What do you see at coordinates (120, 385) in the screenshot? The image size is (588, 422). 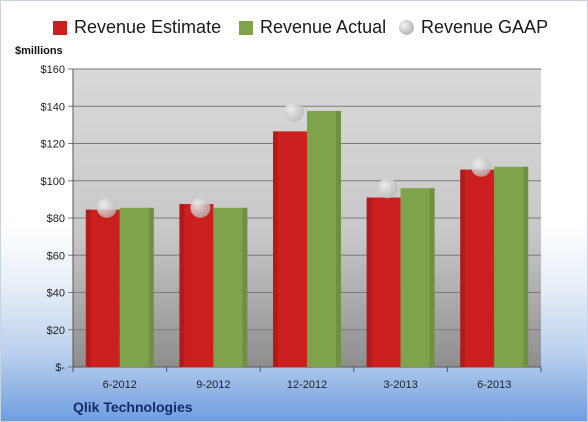 I see `x-tick-label: 6-2012` at bounding box center [120, 385].